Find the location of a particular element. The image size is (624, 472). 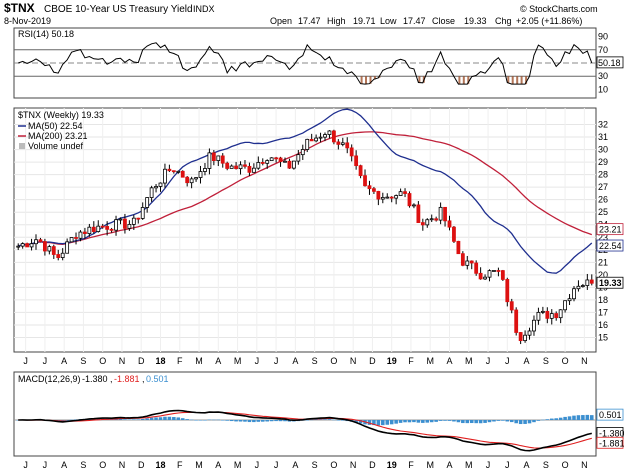

rsi-tick-label: 50.18 is located at coordinates (609, 63).